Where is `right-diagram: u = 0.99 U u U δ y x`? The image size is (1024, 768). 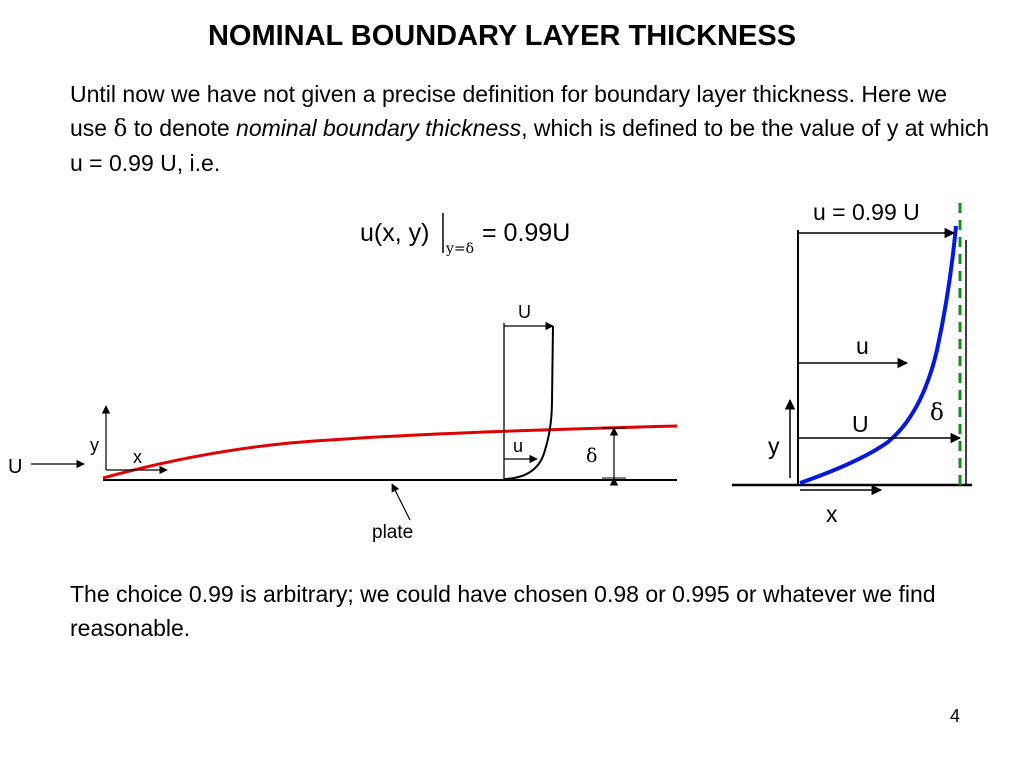 right-diagram: u = 0.99 U u U δ y x is located at coordinates (852, 363).